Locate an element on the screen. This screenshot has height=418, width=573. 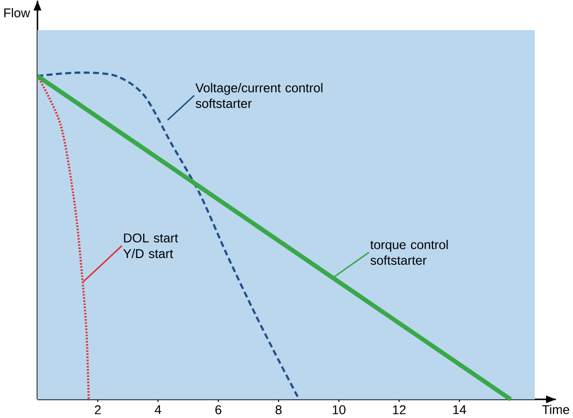
x-tick-label: 2 is located at coordinates (97, 410).